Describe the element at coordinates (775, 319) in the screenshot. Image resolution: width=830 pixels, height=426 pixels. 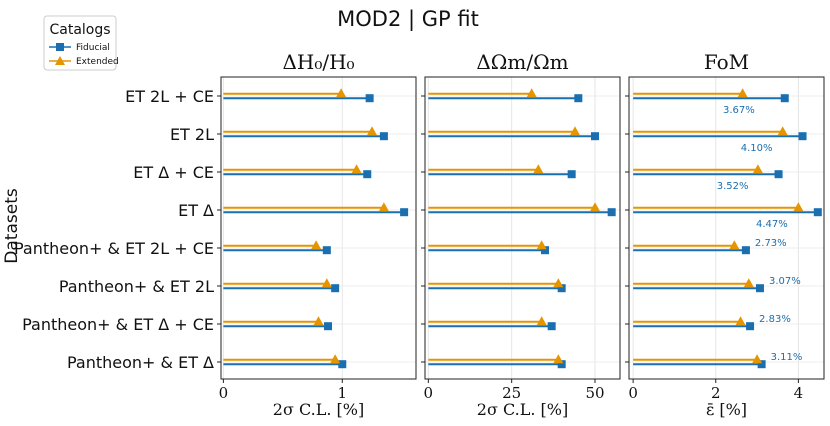
I see `annotation-6: 2.83%` at that location.